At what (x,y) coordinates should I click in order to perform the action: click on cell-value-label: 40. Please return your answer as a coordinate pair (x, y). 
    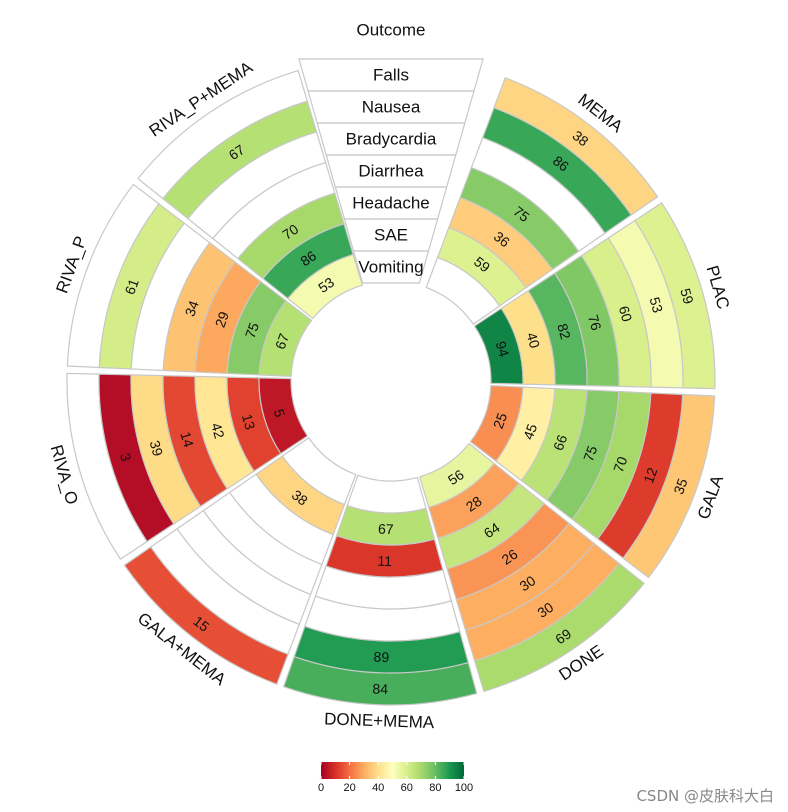
    Looking at the image, I should click on (533, 341).